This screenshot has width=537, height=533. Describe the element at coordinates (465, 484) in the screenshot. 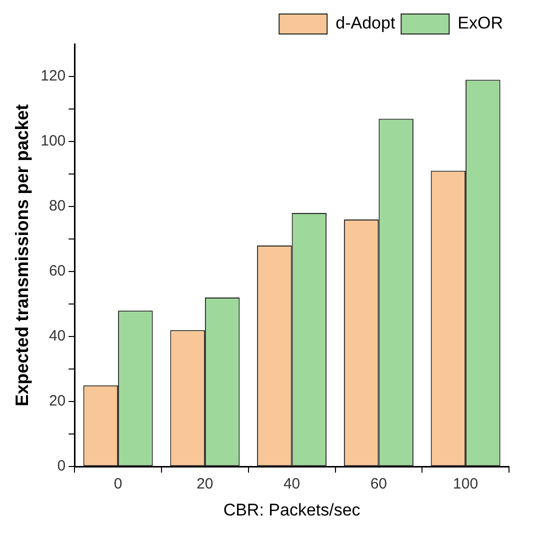

I see `x-tick-label: 100` at that location.